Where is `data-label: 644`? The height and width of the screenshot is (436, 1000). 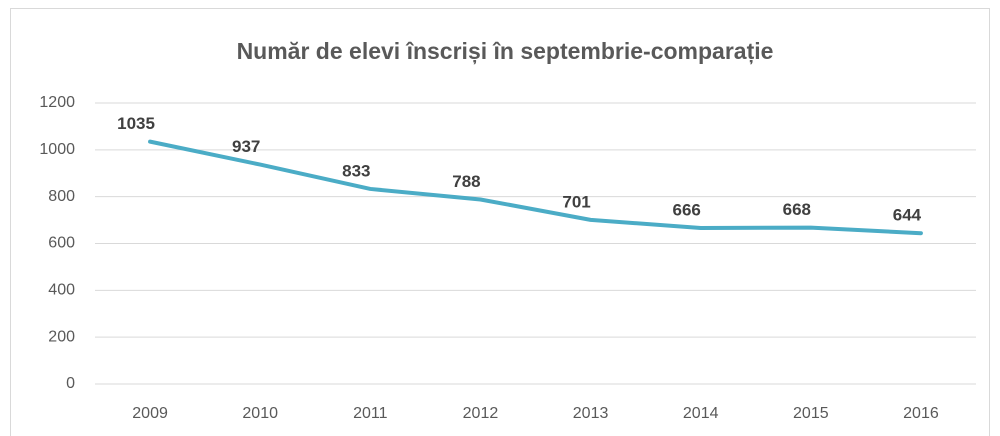
data-label: 644 is located at coordinates (907, 215).